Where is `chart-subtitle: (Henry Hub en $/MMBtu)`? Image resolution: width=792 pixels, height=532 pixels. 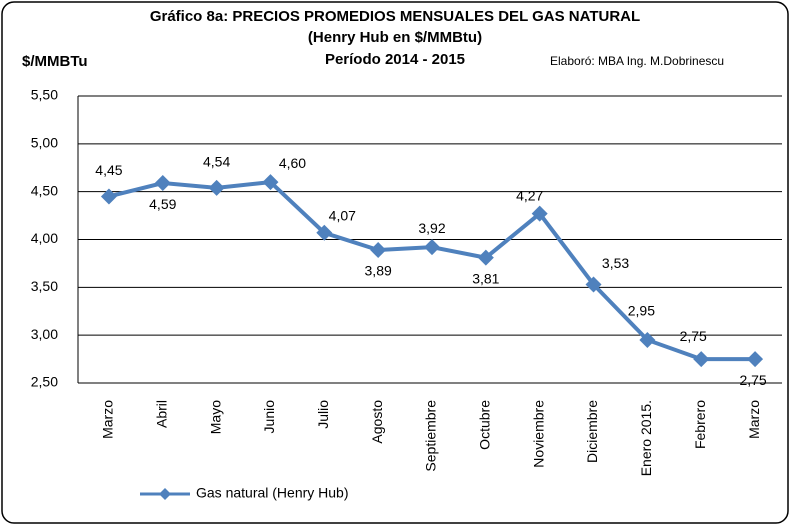 chart-subtitle: (Henry Hub en $/MMBtu) is located at coordinates (395, 37).